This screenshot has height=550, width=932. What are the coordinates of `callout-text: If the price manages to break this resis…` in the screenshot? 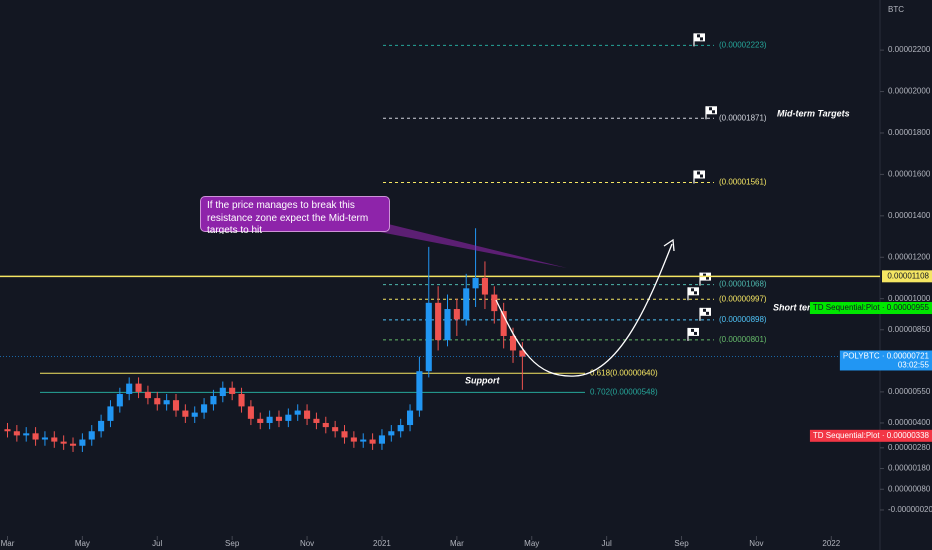 It's located at (295, 215).